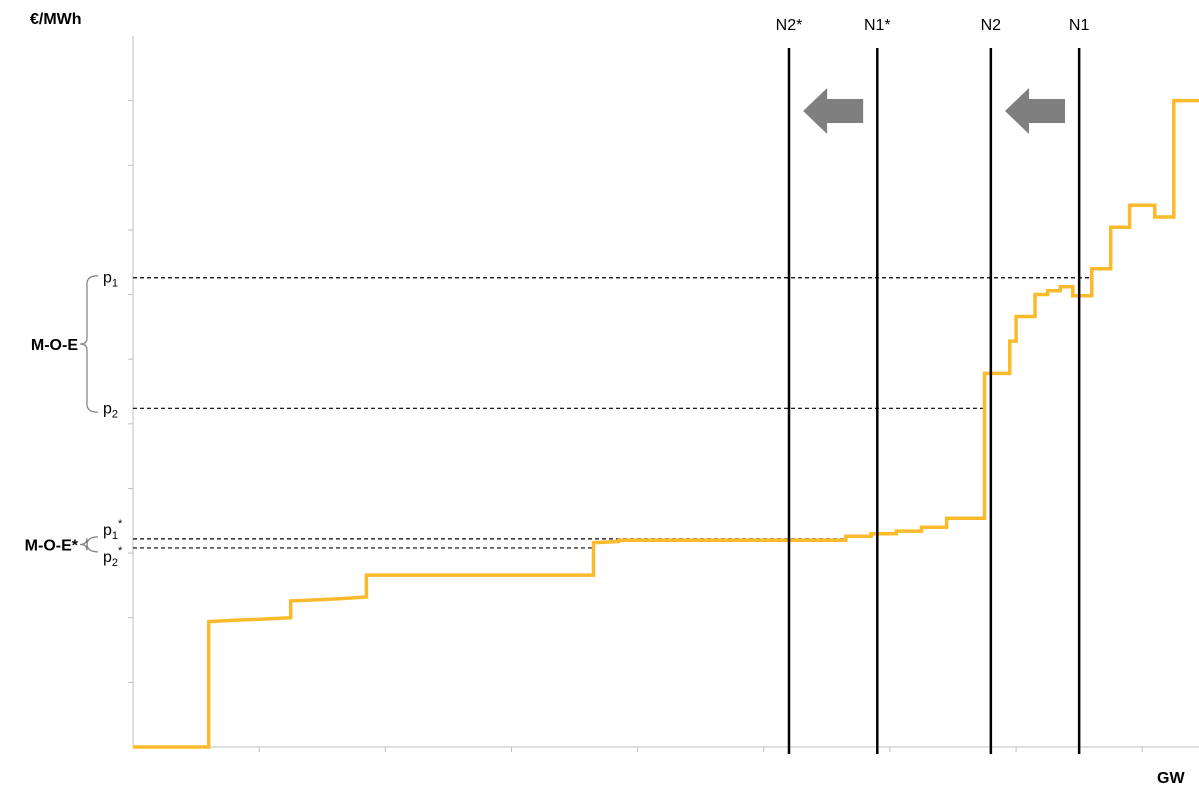 The width and height of the screenshot is (1199, 787). What do you see at coordinates (789, 25) in the screenshot?
I see `demand-line-label: N2*` at bounding box center [789, 25].